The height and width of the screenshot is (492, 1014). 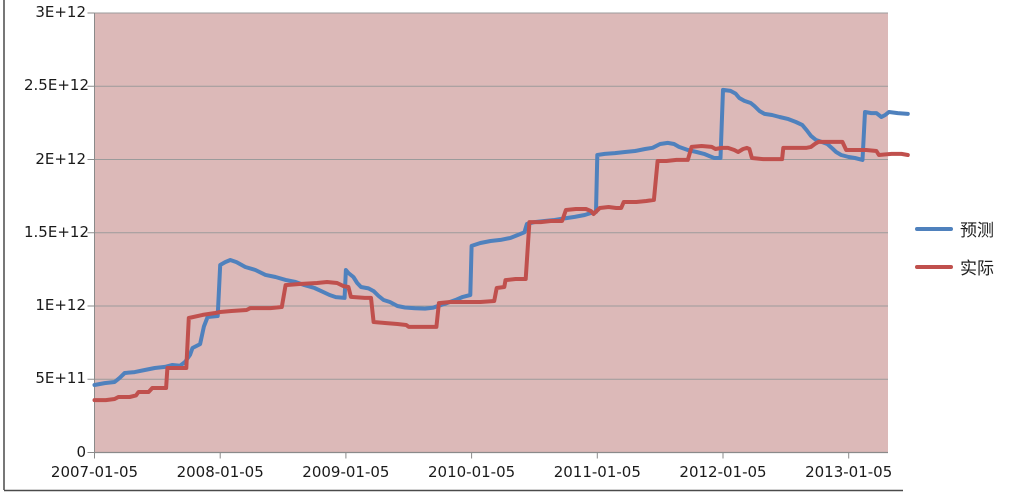 I want to click on actual-line-swatch, so click(x=934, y=266).